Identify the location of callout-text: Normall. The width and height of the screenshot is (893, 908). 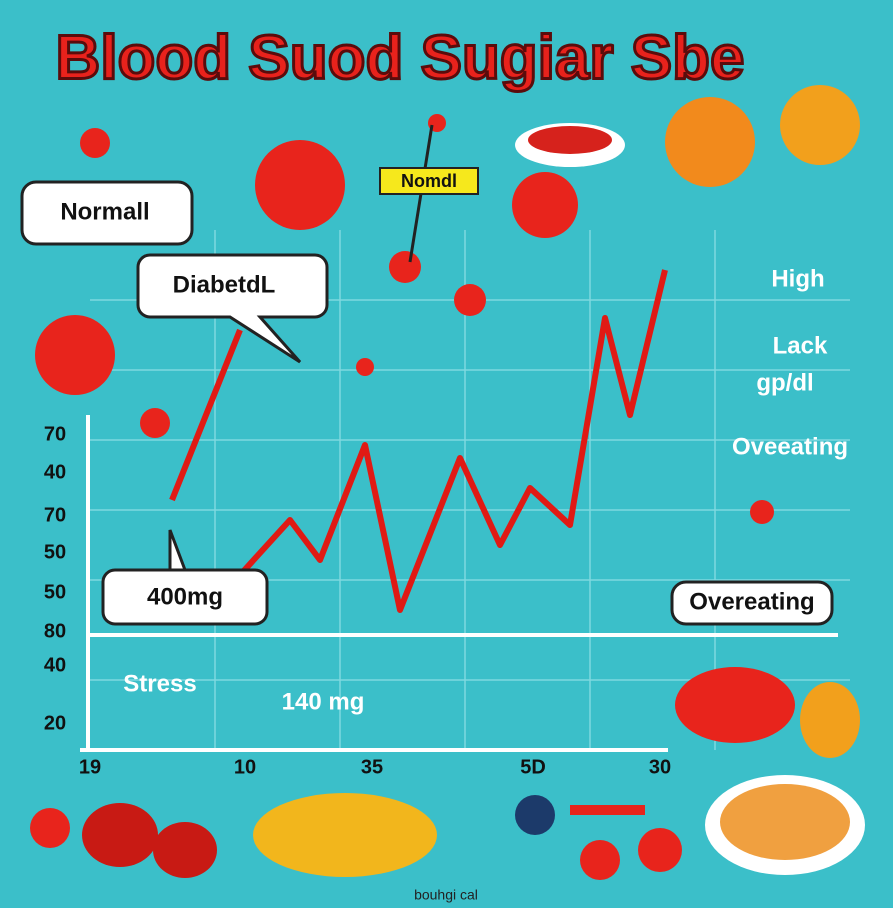
(104, 211).